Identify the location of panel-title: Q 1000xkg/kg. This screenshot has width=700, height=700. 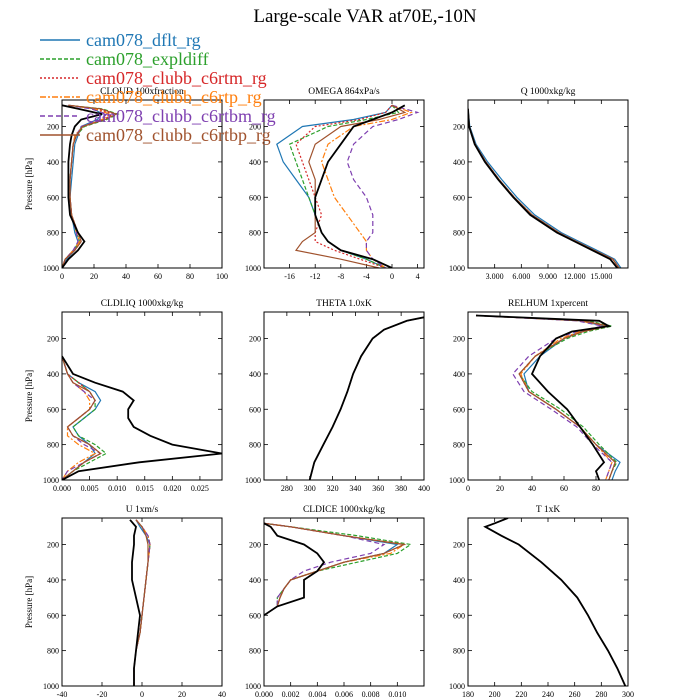
(548, 92).